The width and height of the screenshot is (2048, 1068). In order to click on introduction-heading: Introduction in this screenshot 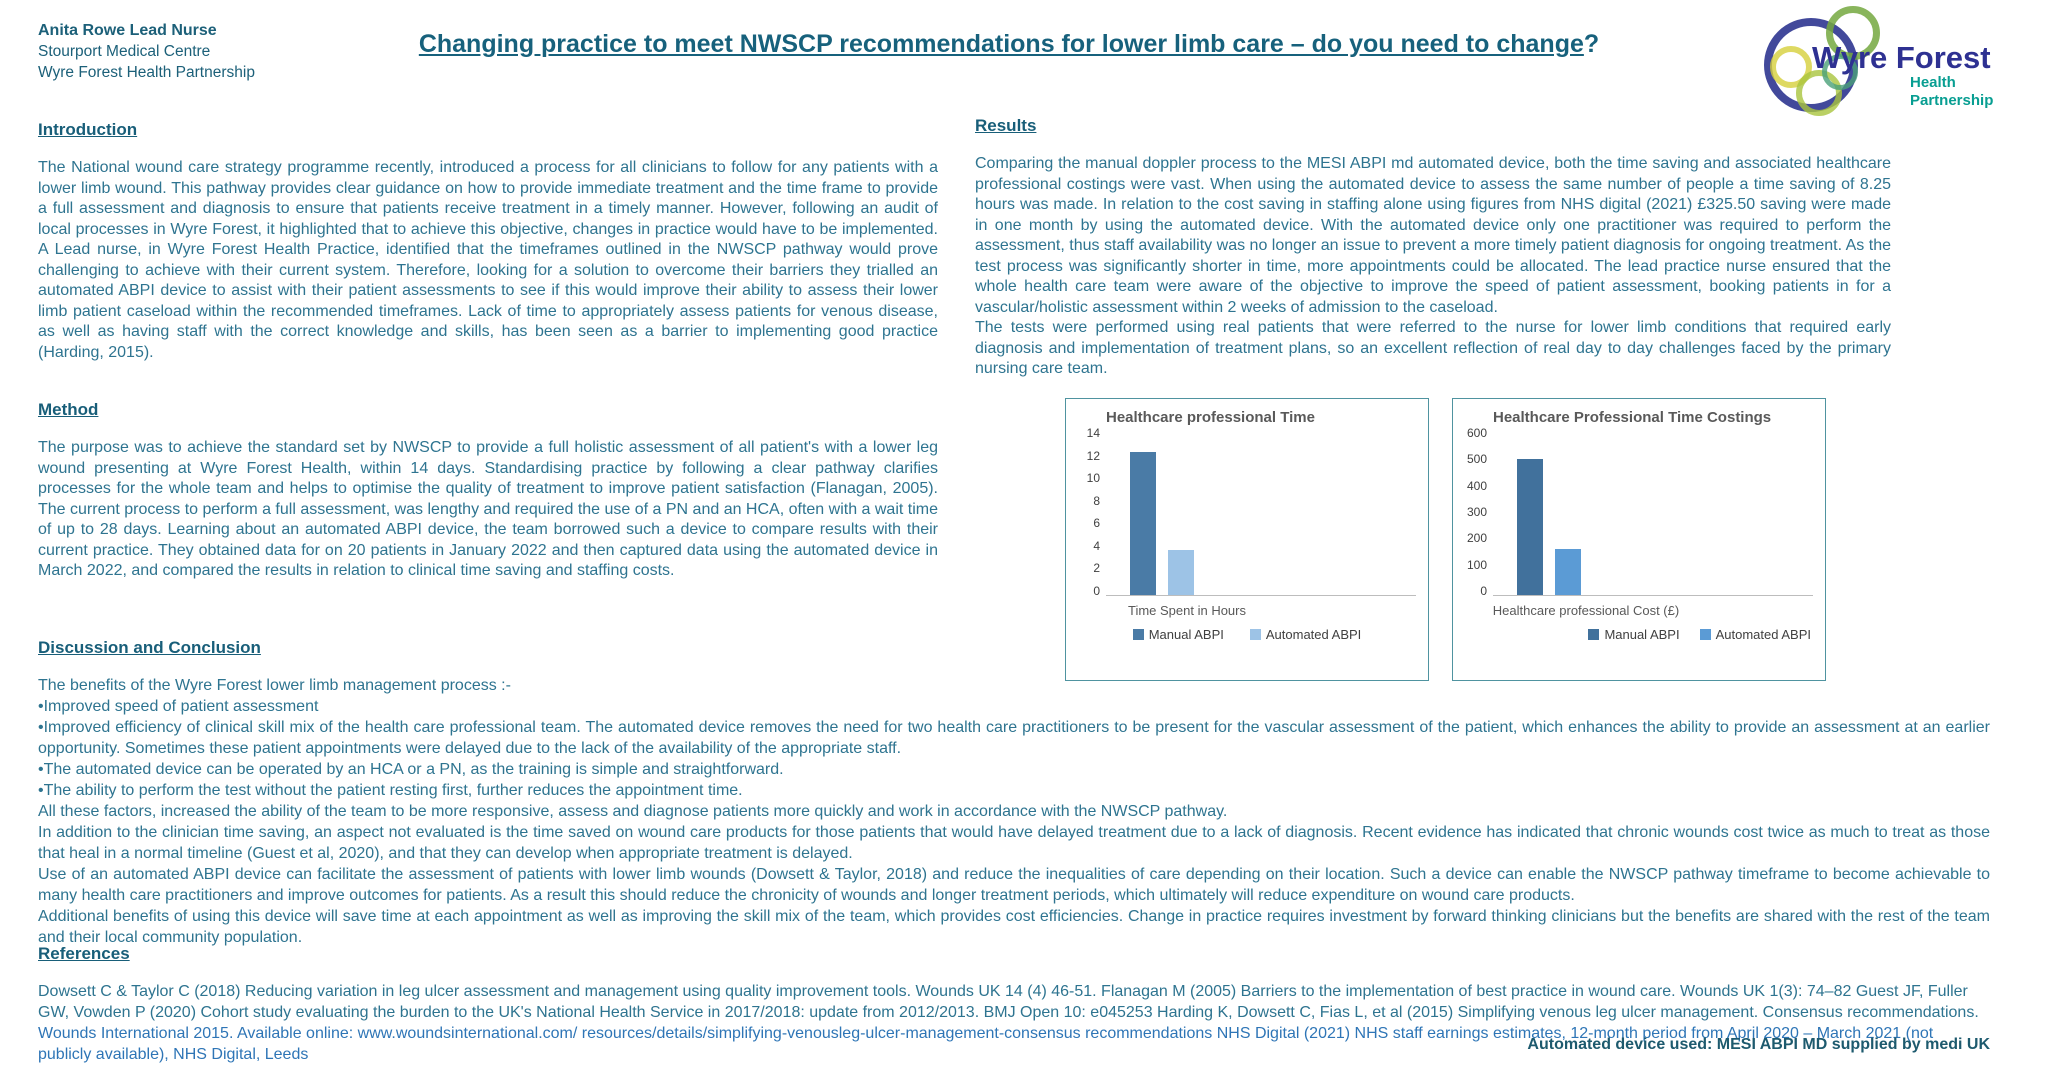, I will do `click(88, 129)`.